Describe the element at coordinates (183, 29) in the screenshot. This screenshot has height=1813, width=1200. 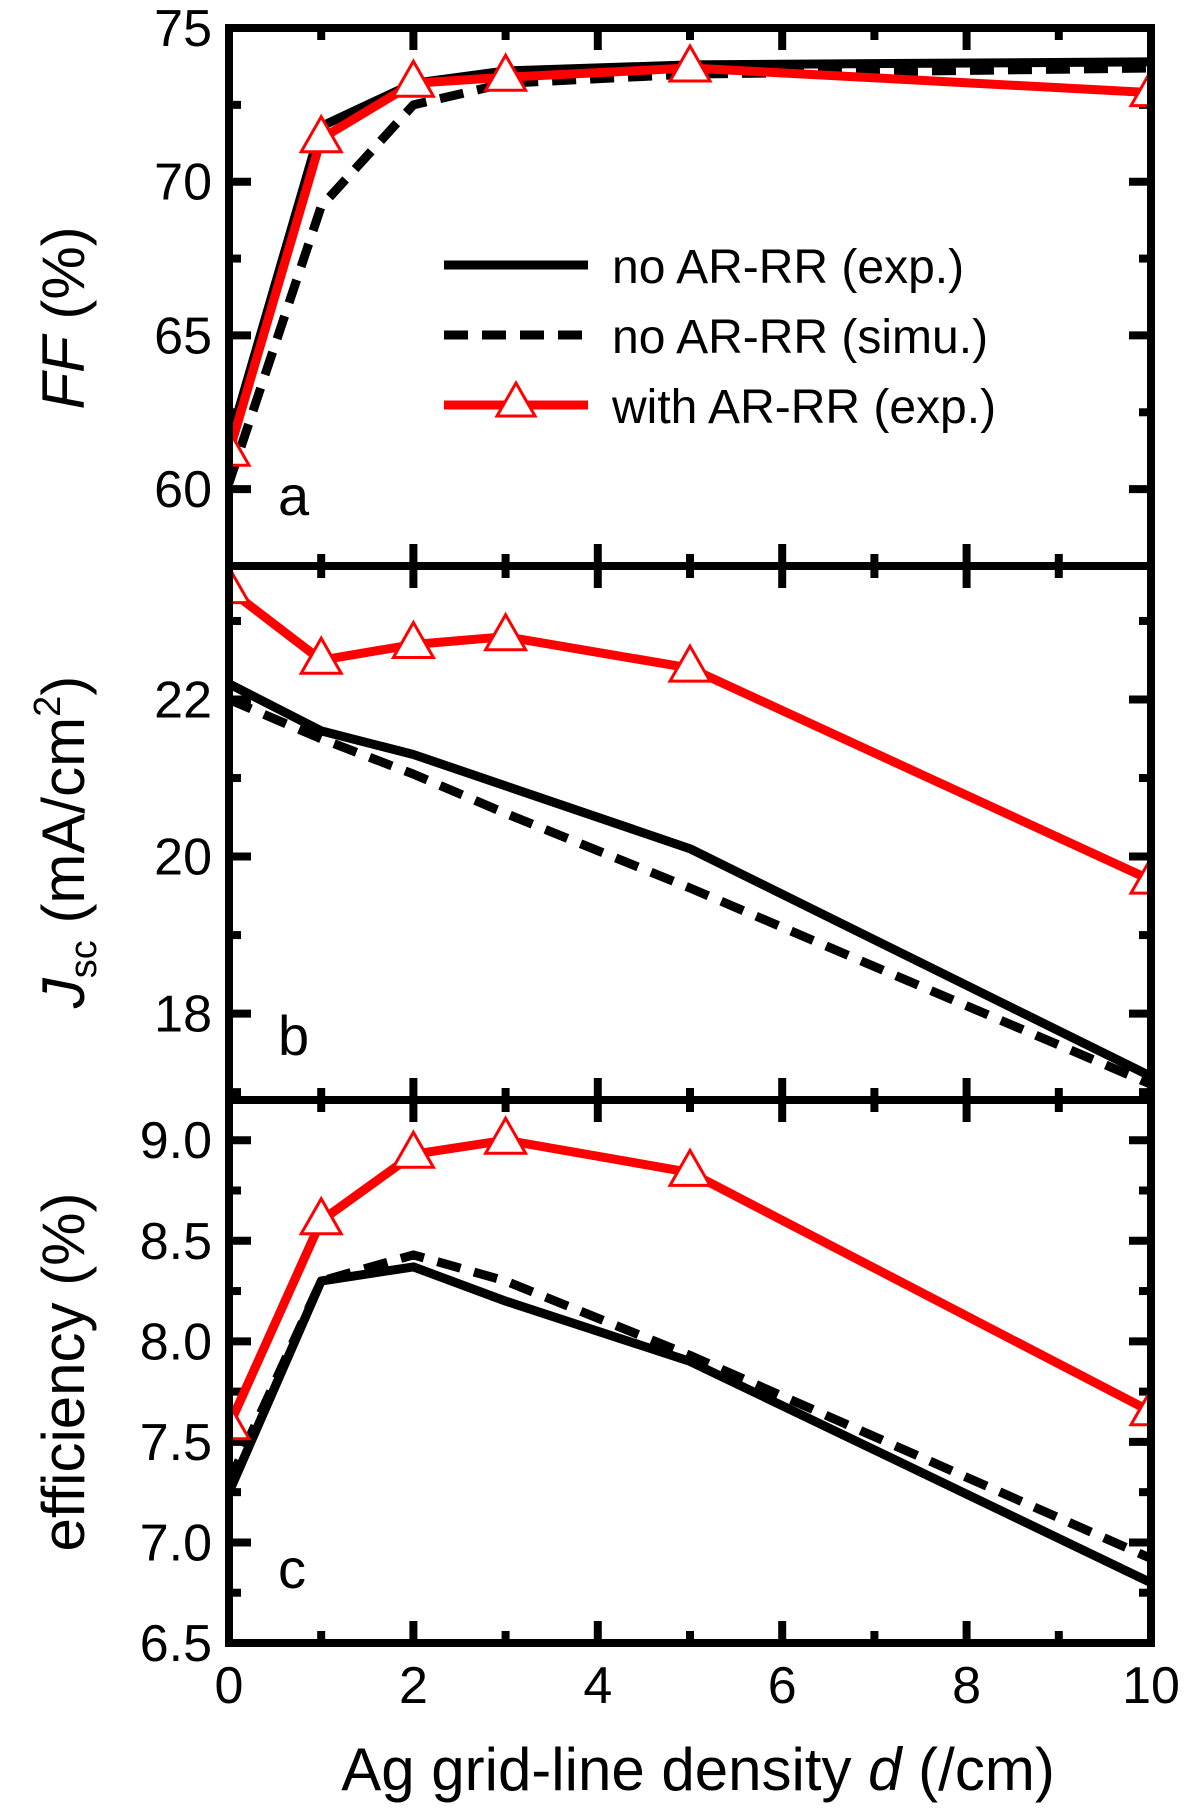
I see `y-tick-label: 75` at that location.